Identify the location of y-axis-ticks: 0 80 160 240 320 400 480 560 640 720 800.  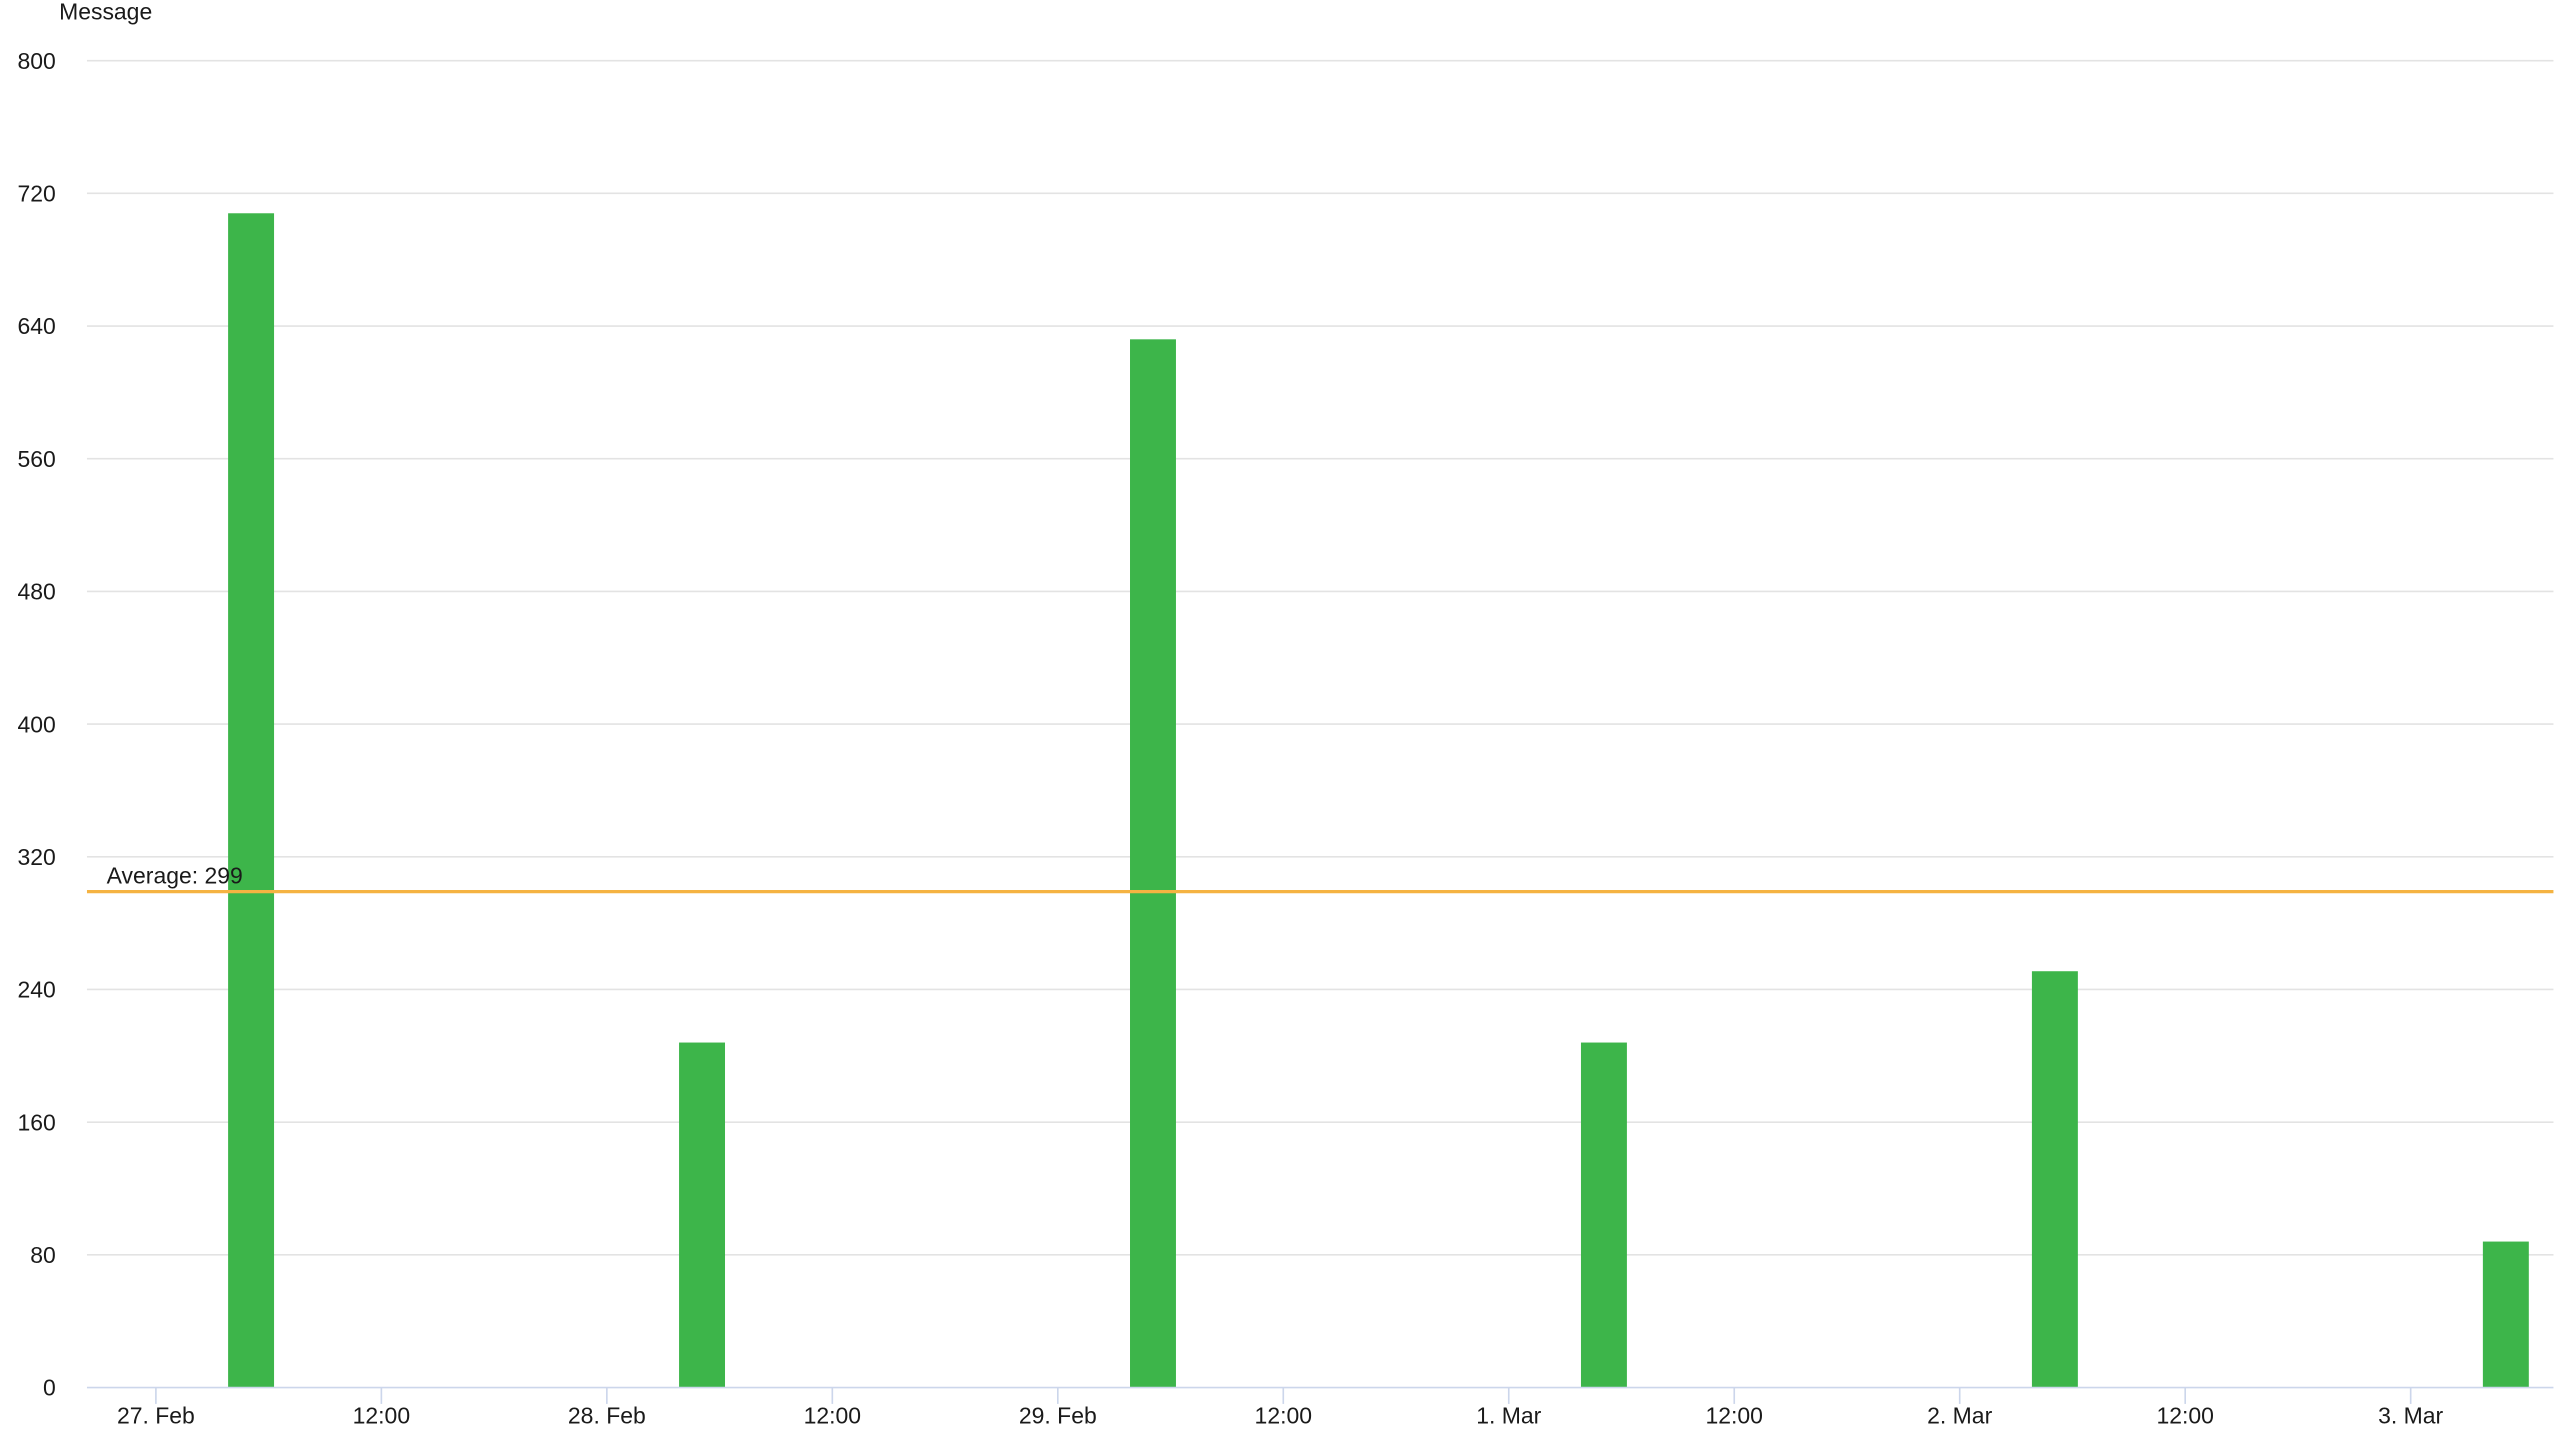
(36, 724).